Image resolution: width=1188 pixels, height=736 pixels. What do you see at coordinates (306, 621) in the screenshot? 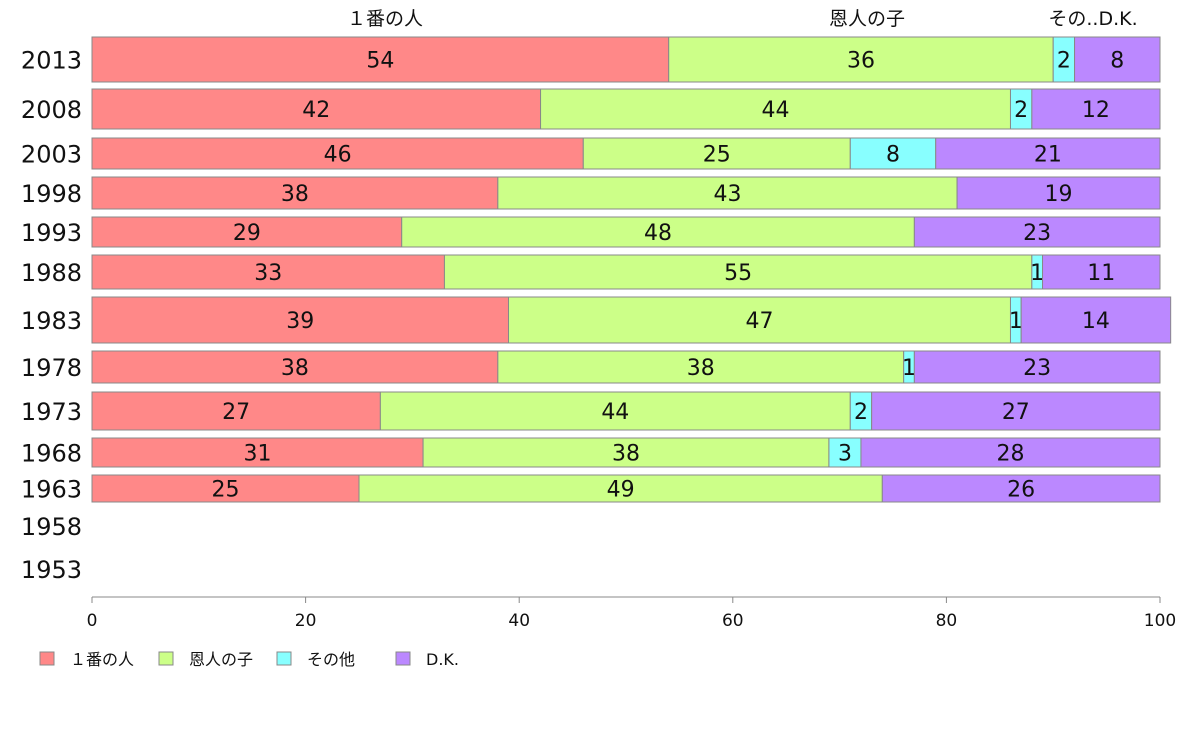
I see `x-tick-label-20: 20` at bounding box center [306, 621].